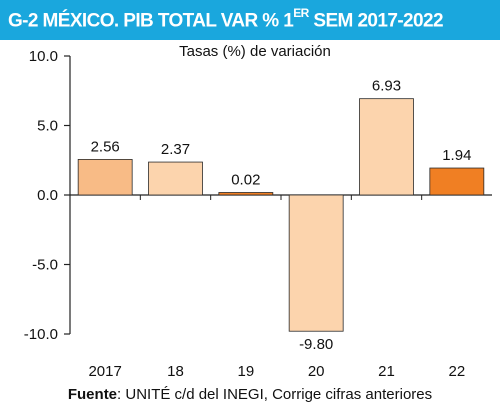 This screenshot has height=410, width=500. I want to click on title-main: G-2 MÉXICO. PIB TOTAL VAR % 1, so click(151, 21).